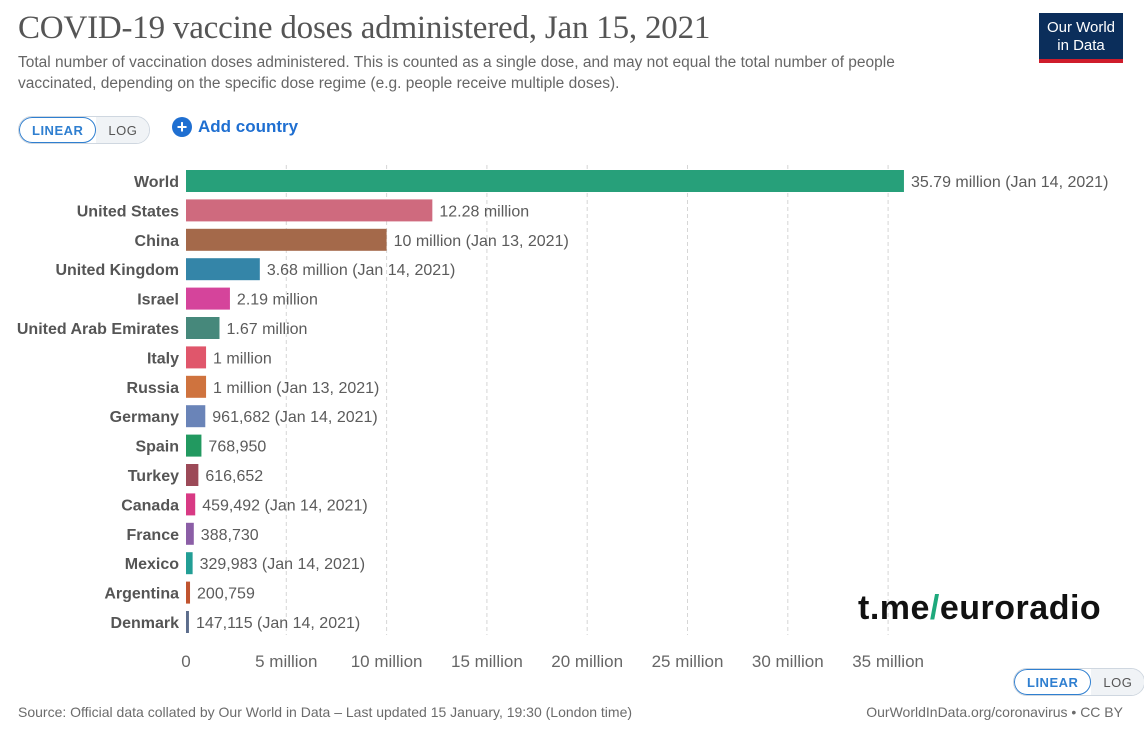 The width and height of the screenshot is (1144, 731). I want to click on category-label: Italy, so click(163, 358).